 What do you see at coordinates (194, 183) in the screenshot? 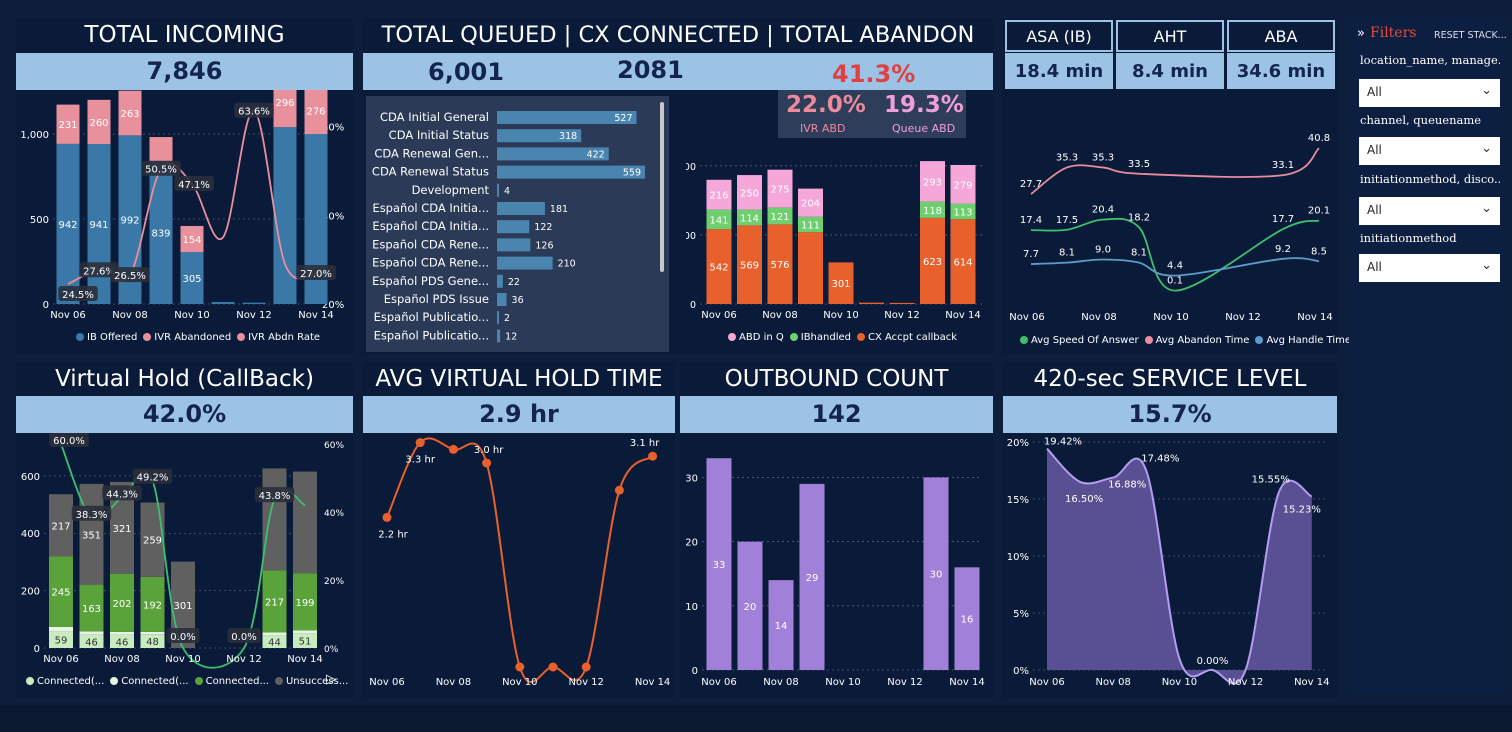
I see `rate-label-bg` at bounding box center [194, 183].